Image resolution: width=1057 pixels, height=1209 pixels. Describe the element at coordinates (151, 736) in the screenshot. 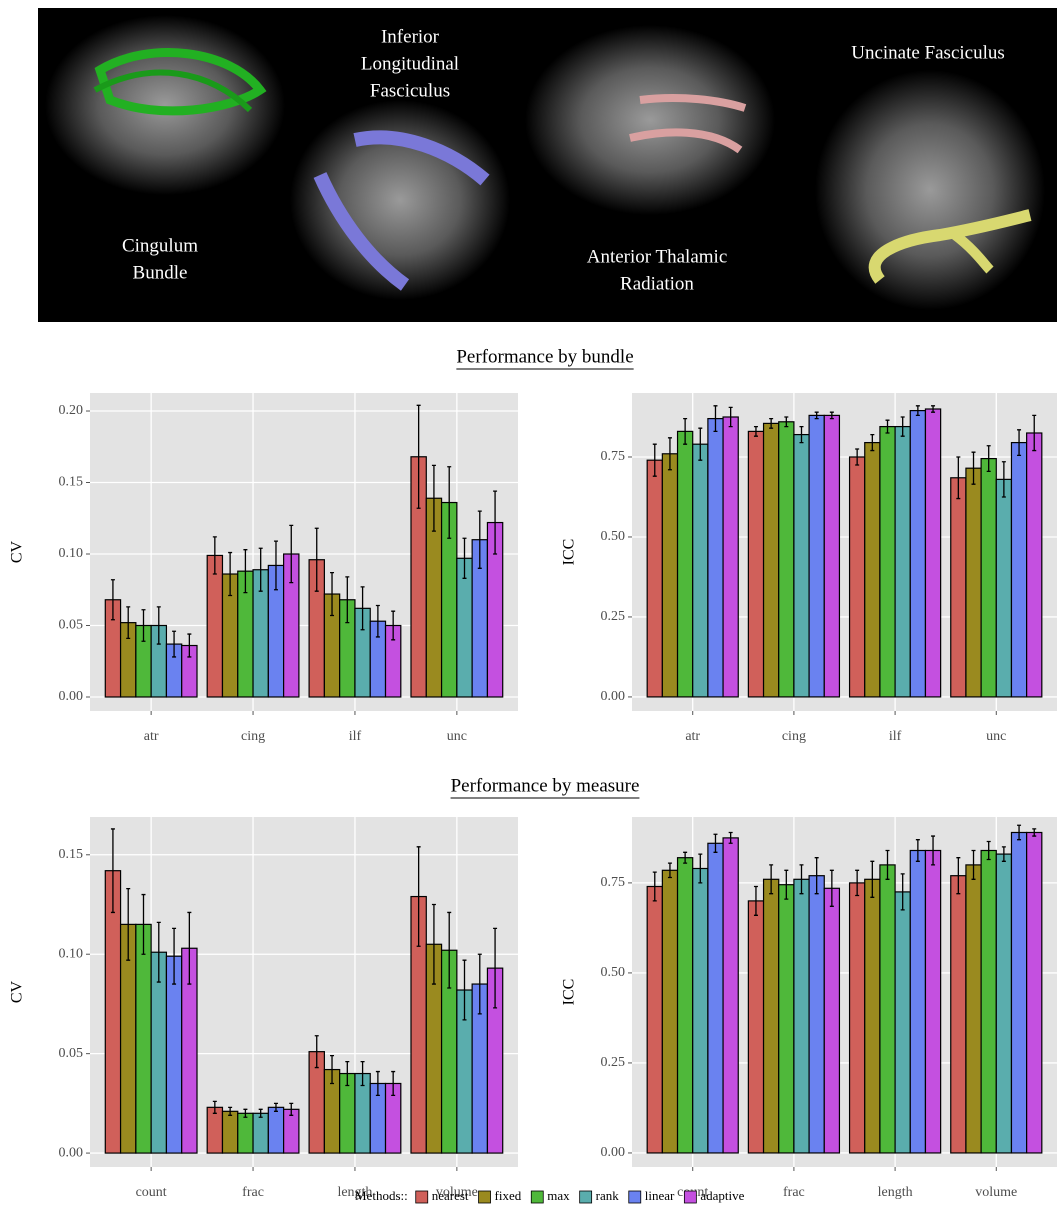

I see `x-tick-label: atr` at that location.